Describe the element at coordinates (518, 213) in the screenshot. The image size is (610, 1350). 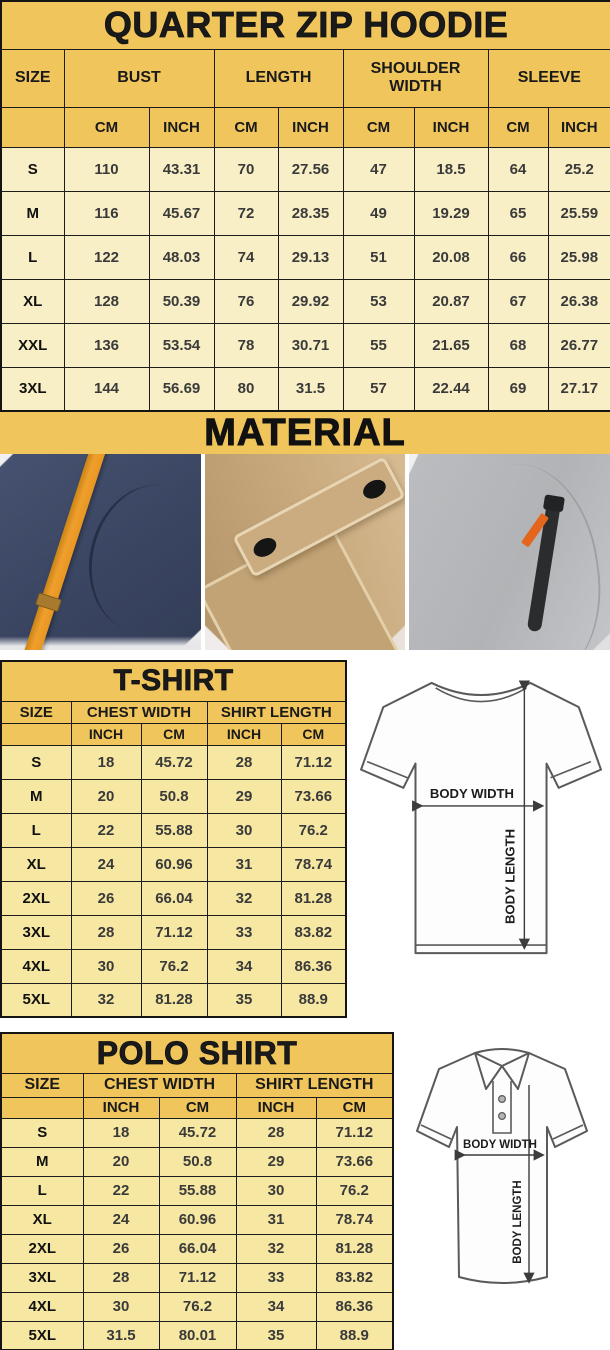
I see `measurement-cell: 65` at that location.